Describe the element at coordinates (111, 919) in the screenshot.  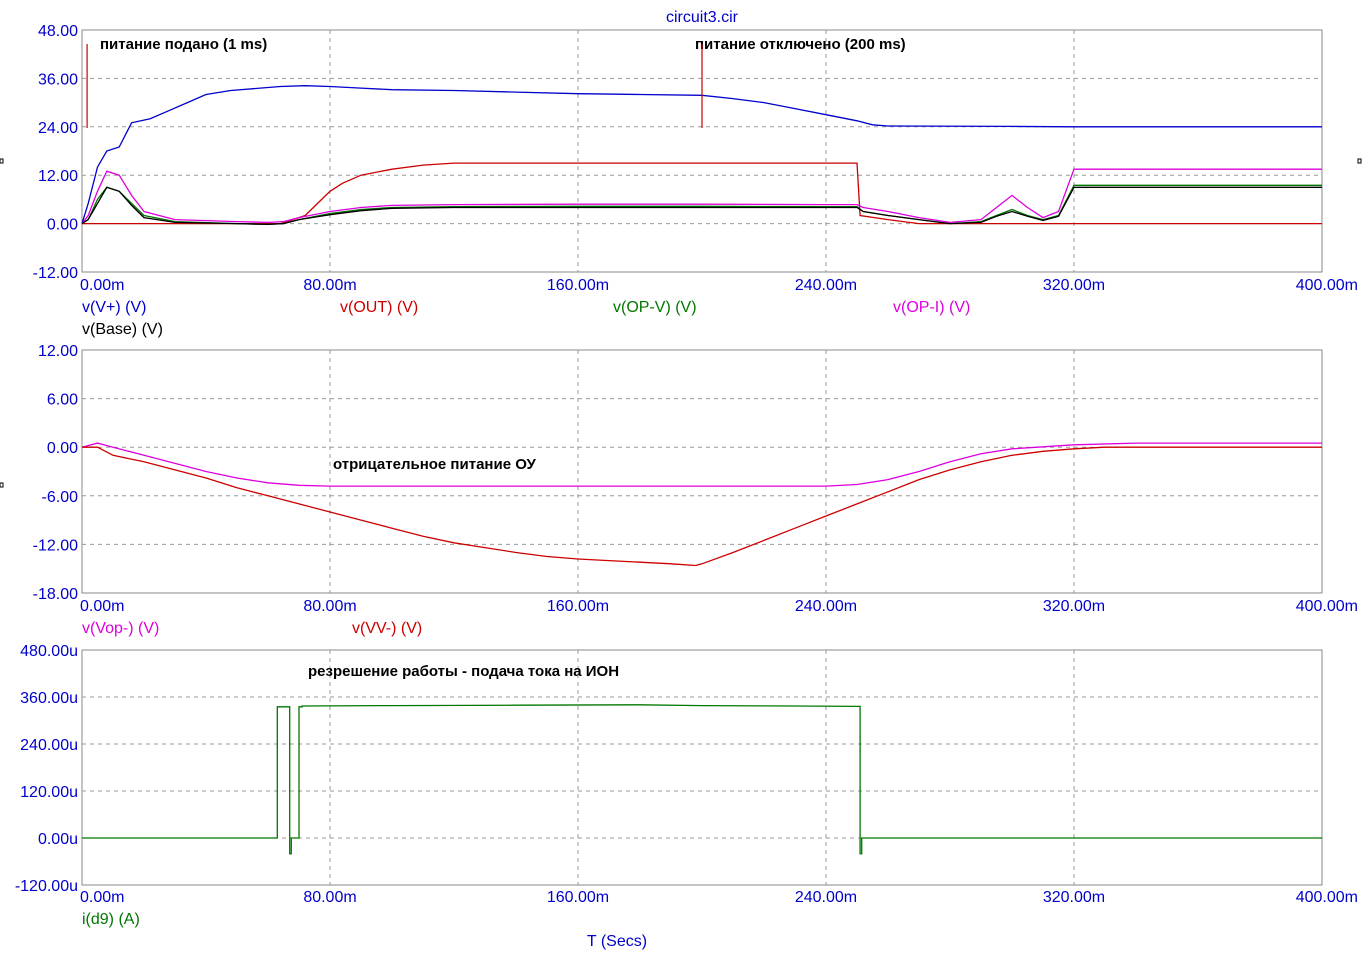
I see `legend-entry: i(d9) (A)` at that location.